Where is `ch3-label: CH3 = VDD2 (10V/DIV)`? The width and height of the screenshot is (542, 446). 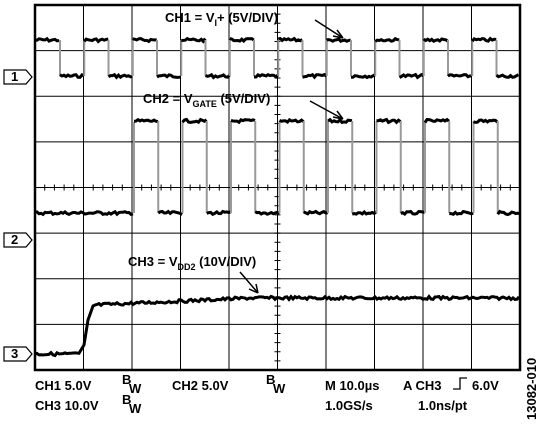 ch3-label: CH3 = VDD2 (10V/DIV) is located at coordinates (192, 263).